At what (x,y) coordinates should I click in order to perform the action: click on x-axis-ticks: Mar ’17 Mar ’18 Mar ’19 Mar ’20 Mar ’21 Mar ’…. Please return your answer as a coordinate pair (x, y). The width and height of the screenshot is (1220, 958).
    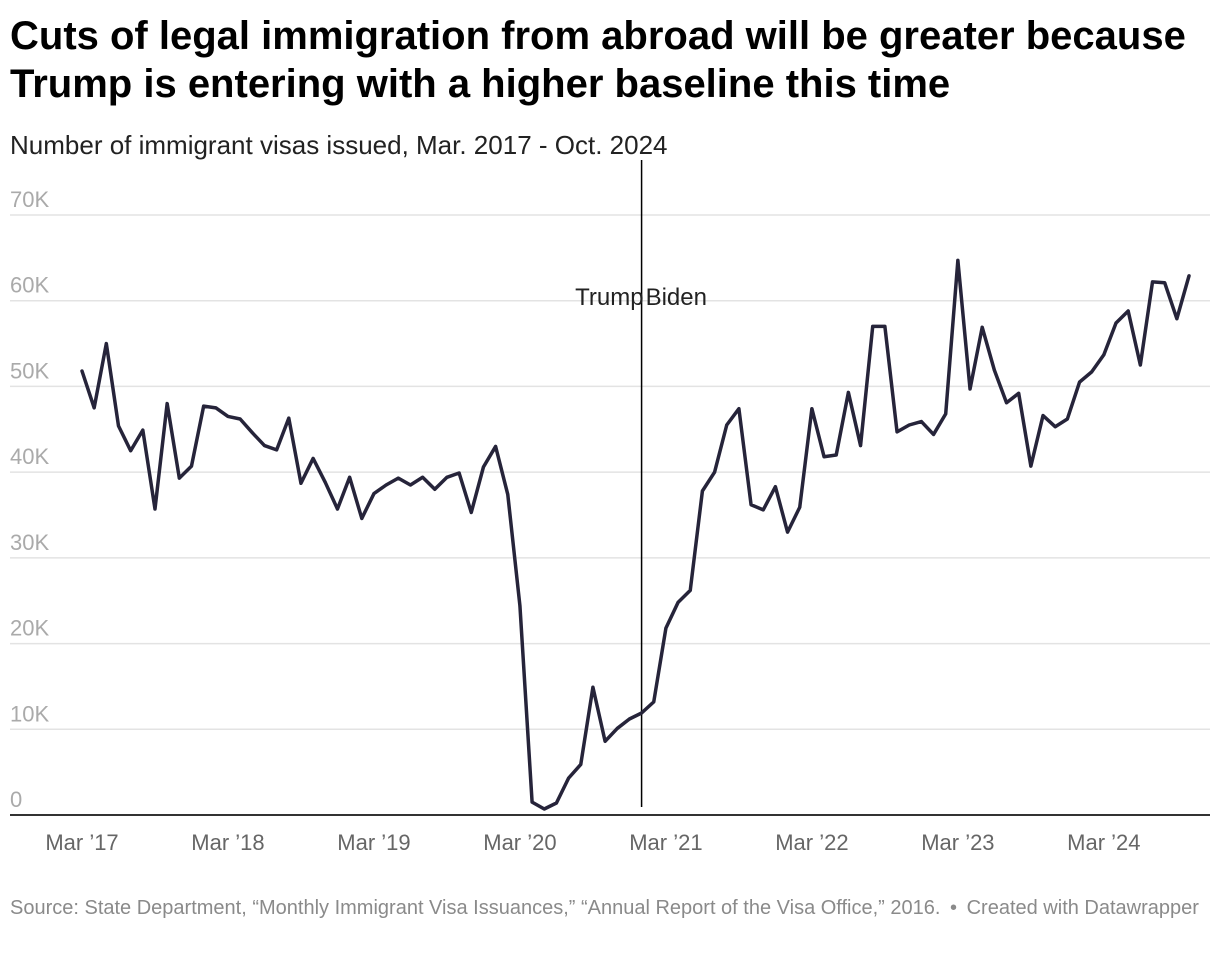
    Looking at the image, I should click on (592, 842).